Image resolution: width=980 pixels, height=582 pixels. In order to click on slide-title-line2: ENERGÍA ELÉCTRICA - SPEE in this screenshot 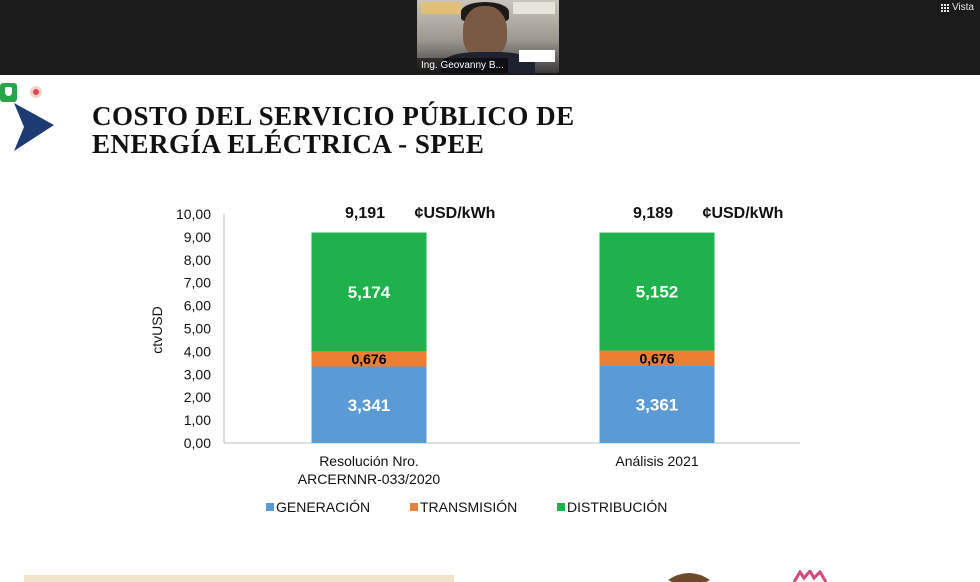, I will do `click(288, 144)`.